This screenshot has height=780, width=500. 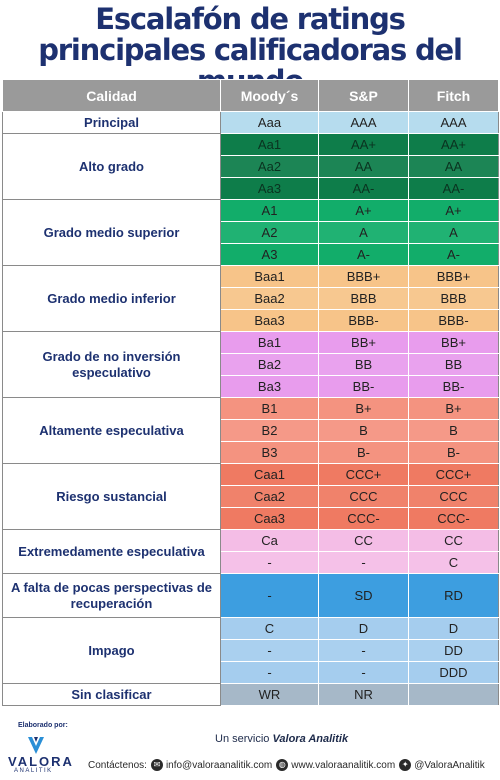 I want to click on table-row: Grado medio superior A1 A+ A+, so click(x=250, y=232).